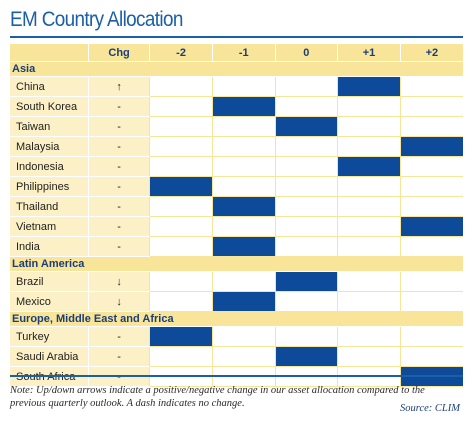  I want to click on table-row: Brazil ↓, so click(236, 281).